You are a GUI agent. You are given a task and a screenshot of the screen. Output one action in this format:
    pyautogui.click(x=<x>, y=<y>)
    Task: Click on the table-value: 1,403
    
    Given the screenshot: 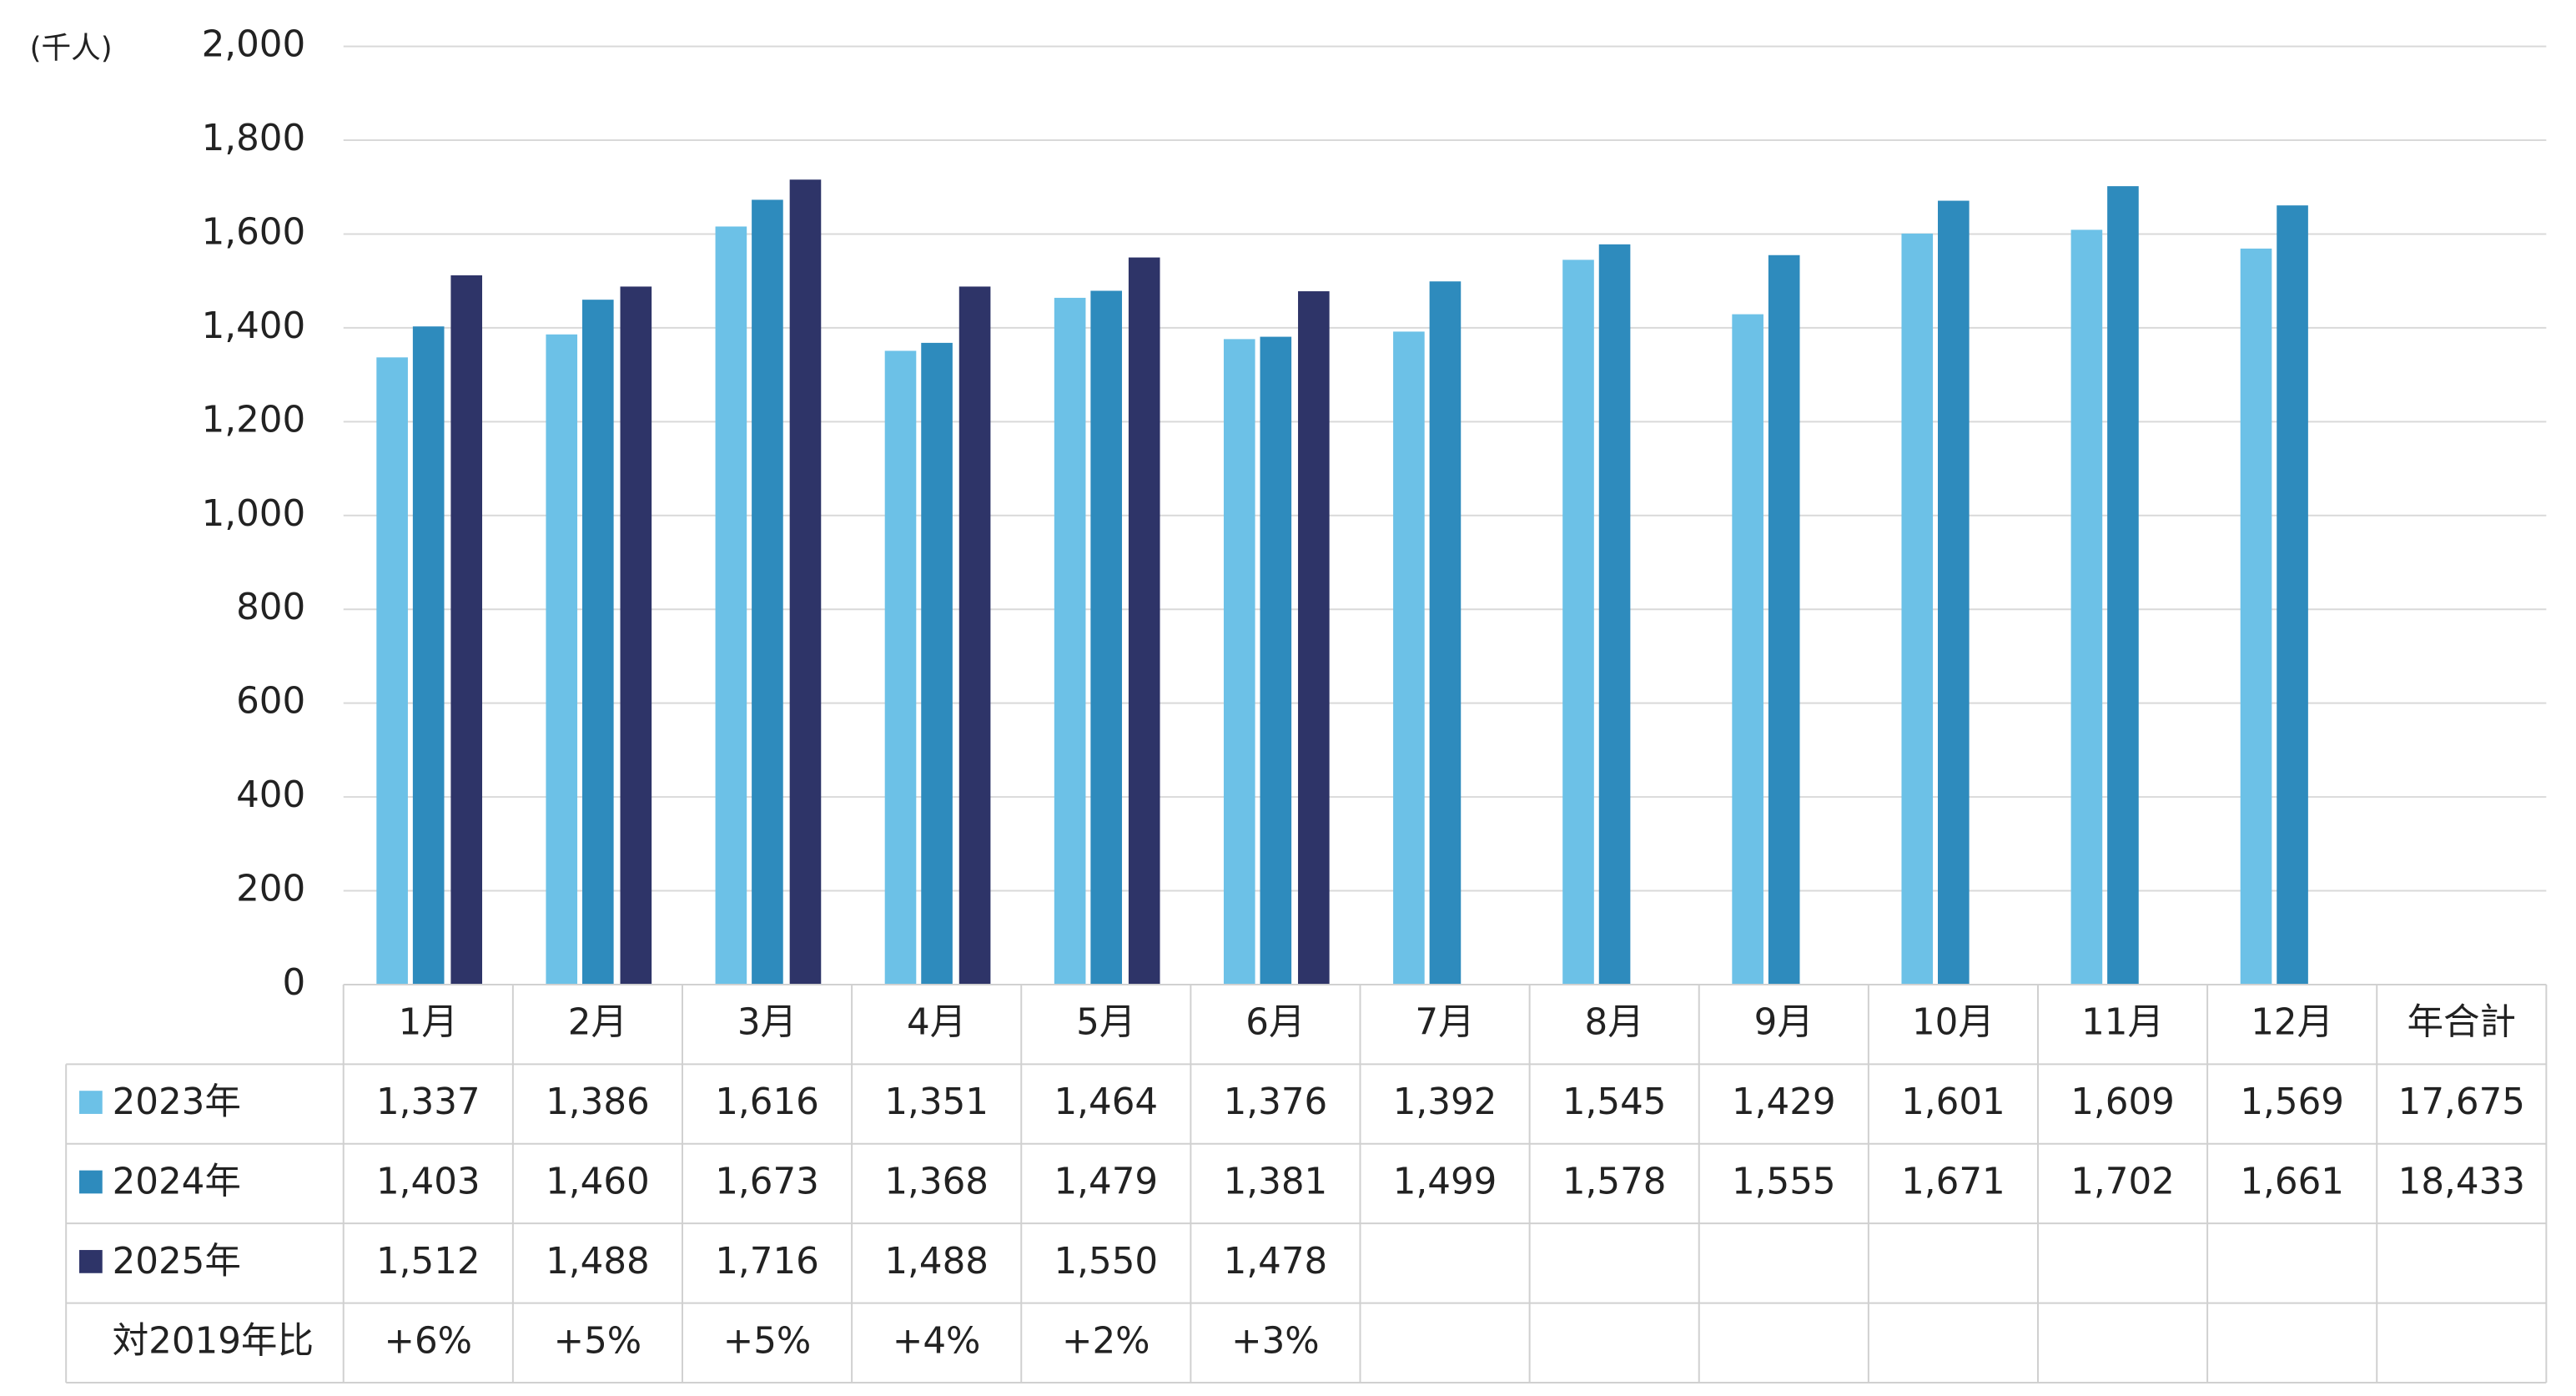 What is the action you would take?
    pyautogui.click(x=428, y=1182)
    